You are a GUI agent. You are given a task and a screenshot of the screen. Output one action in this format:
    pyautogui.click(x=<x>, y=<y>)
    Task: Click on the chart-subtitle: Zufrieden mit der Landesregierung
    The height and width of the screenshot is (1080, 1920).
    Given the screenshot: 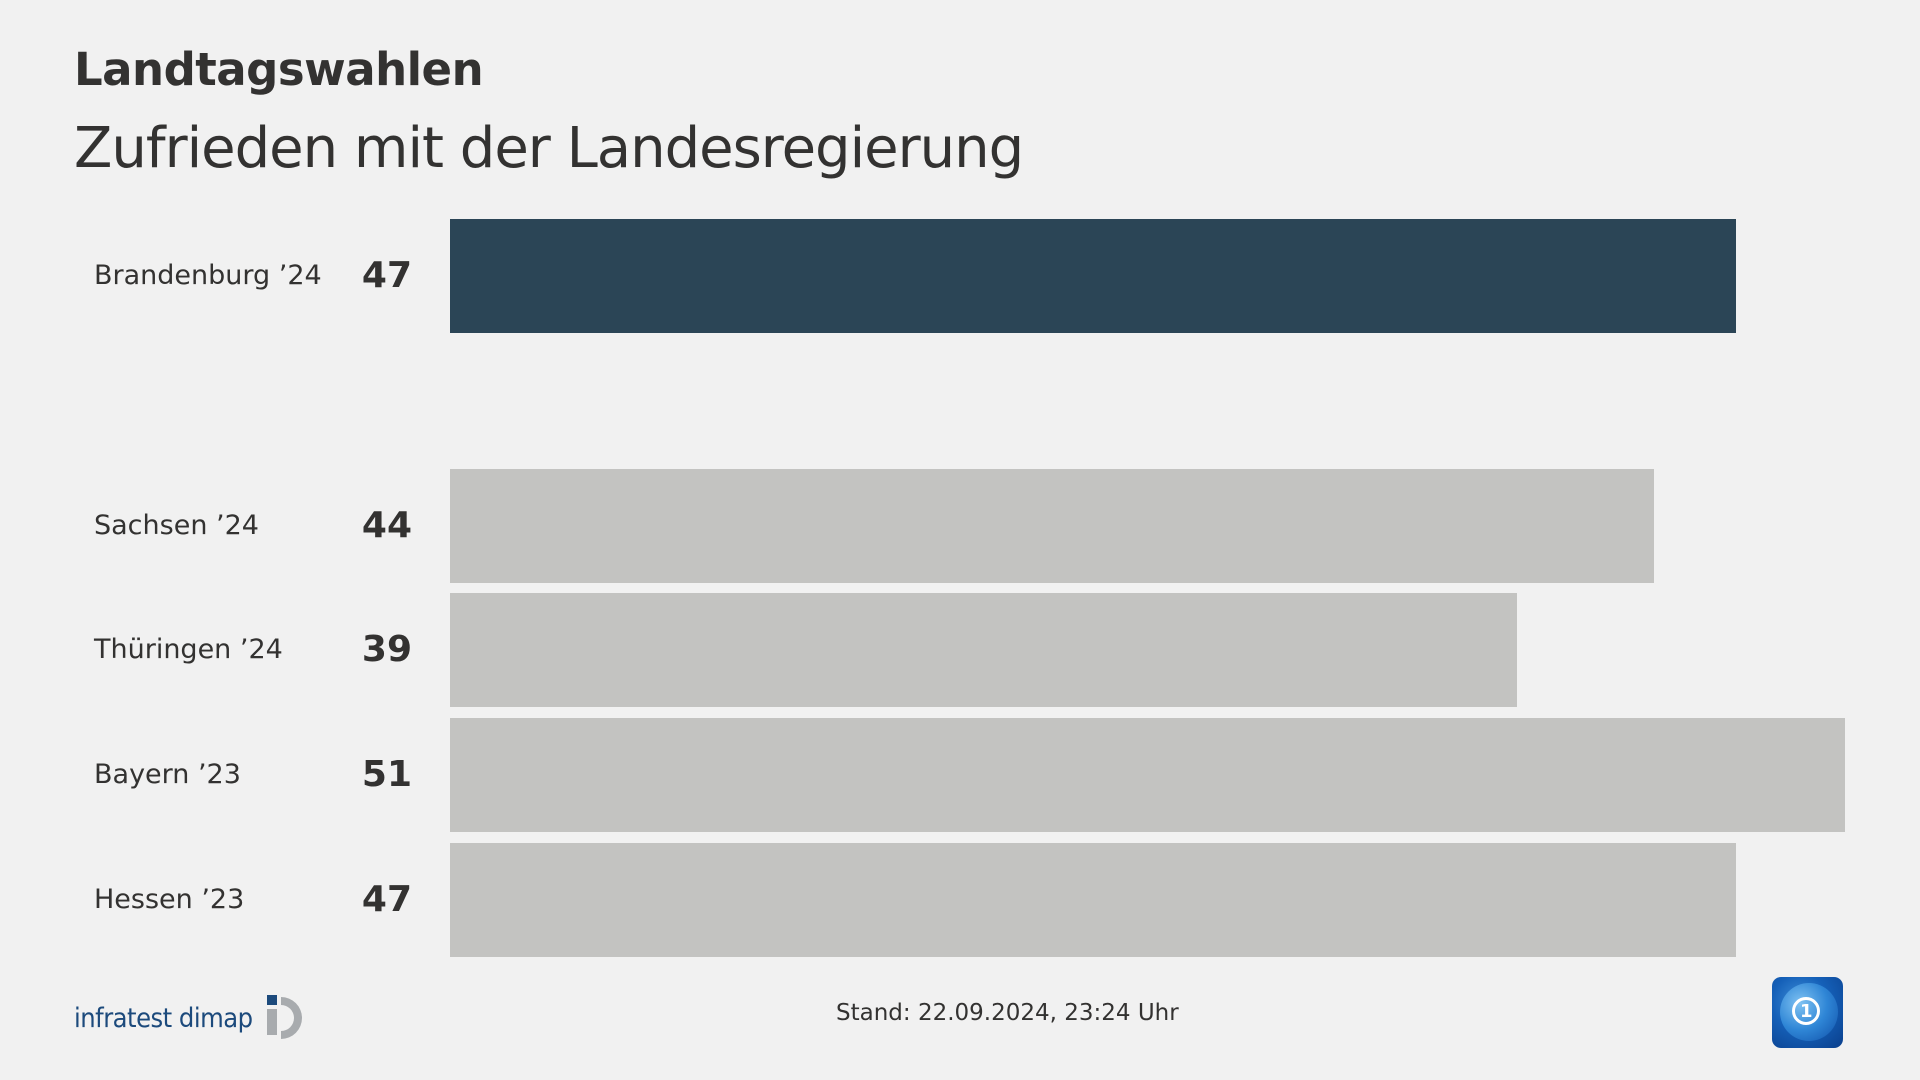 What is the action you would take?
    pyautogui.click(x=549, y=148)
    